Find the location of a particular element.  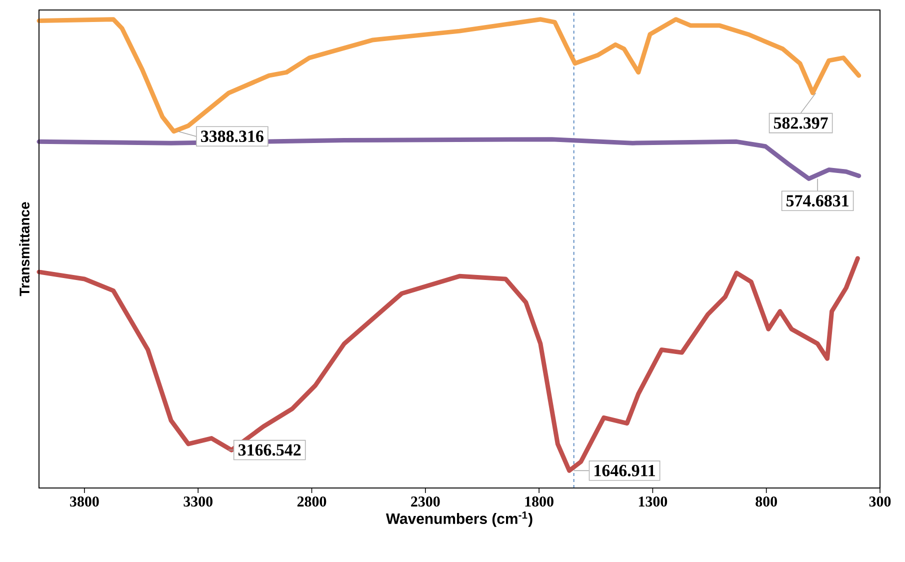

annotation: 3166.542 is located at coordinates (269, 450).